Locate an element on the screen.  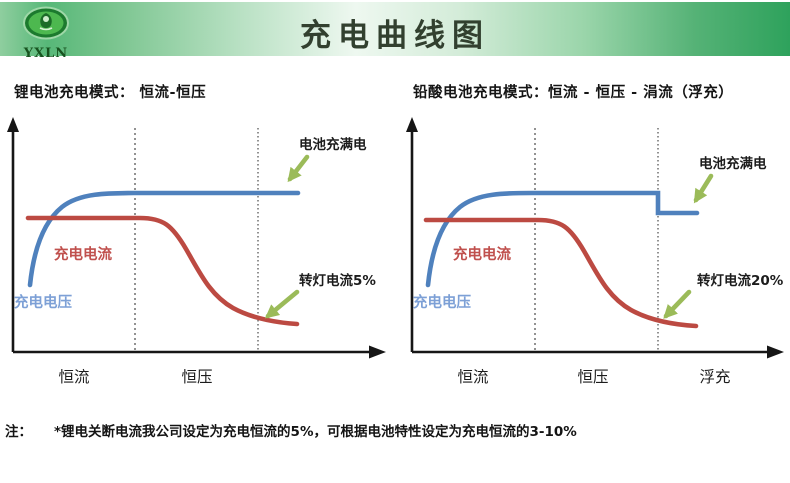
logo-icon is located at coordinates (46, 23).